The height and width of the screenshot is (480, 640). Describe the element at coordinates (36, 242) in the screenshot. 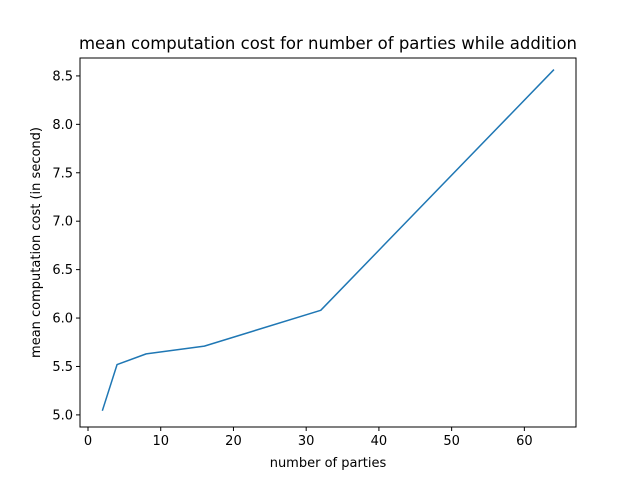

I see `y-axis-label: mean computation cost (in second)` at that location.